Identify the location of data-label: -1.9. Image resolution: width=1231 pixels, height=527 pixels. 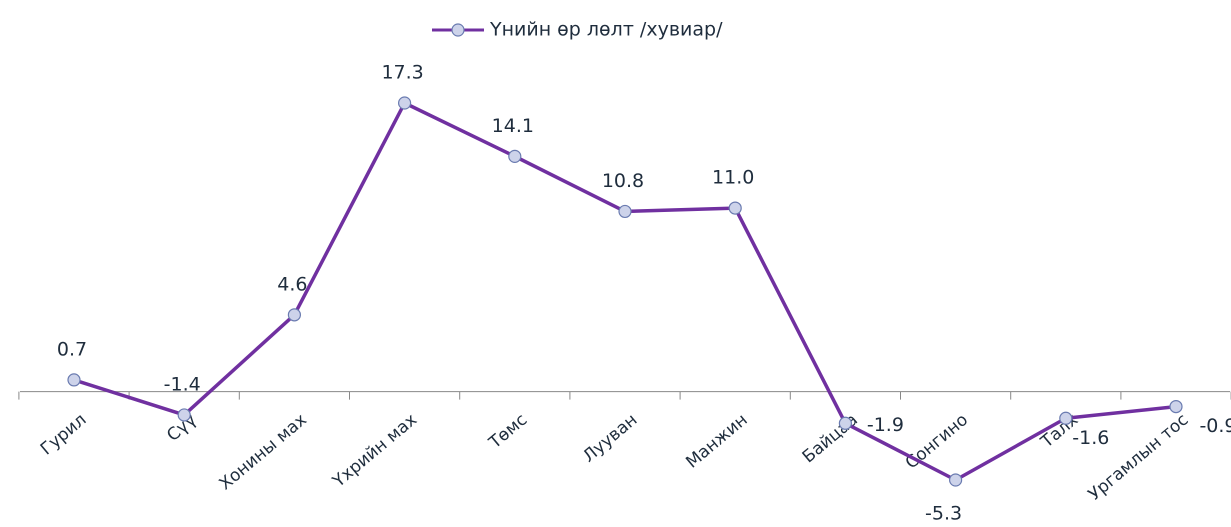
(885, 425).